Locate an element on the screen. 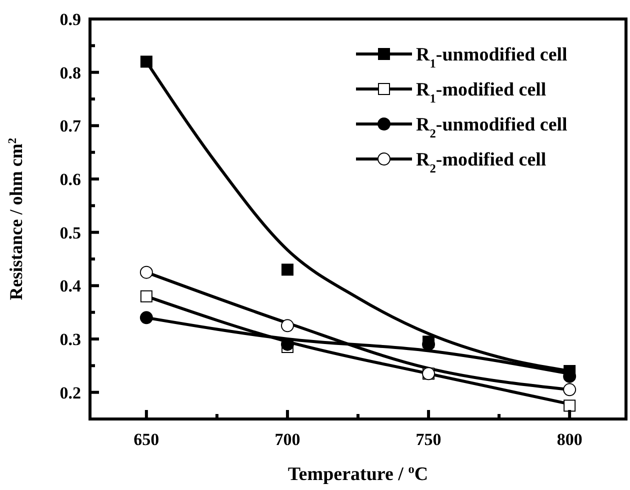 This screenshot has width=630, height=490. legend-label: R$_{2}$-modified cell is located at coordinates (481, 163).